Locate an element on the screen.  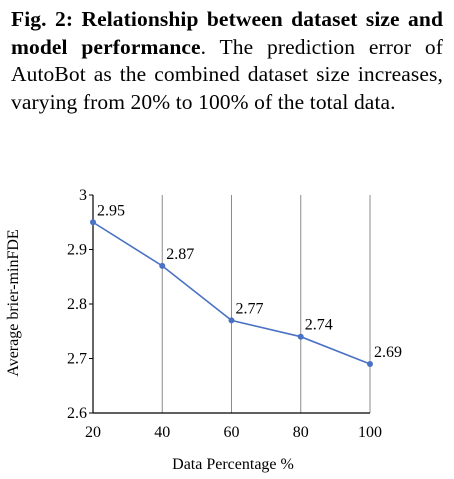
data-label: 2.69 is located at coordinates (388, 352).